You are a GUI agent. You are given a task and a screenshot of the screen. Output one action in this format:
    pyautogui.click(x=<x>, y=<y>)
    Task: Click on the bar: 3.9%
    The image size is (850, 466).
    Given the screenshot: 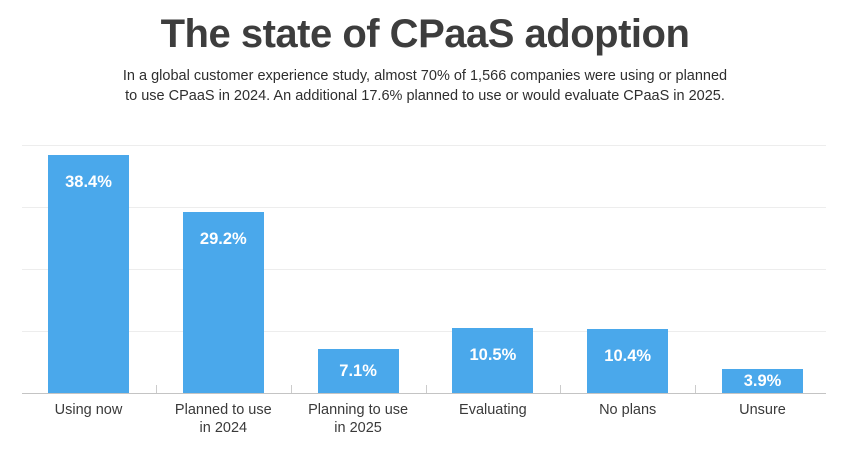 What is the action you would take?
    pyautogui.click(x=762, y=380)
    